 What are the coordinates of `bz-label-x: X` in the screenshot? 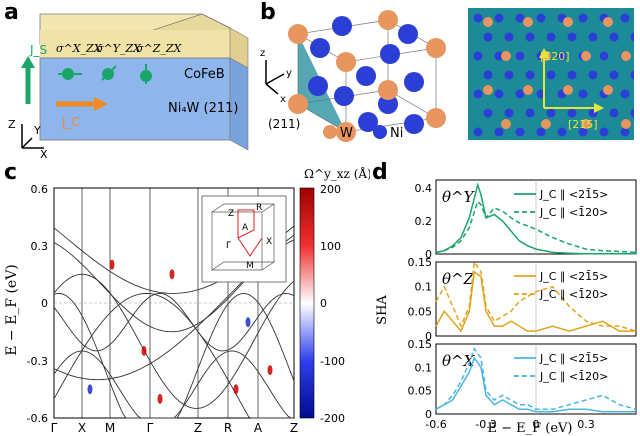 It's located at (269, 242).